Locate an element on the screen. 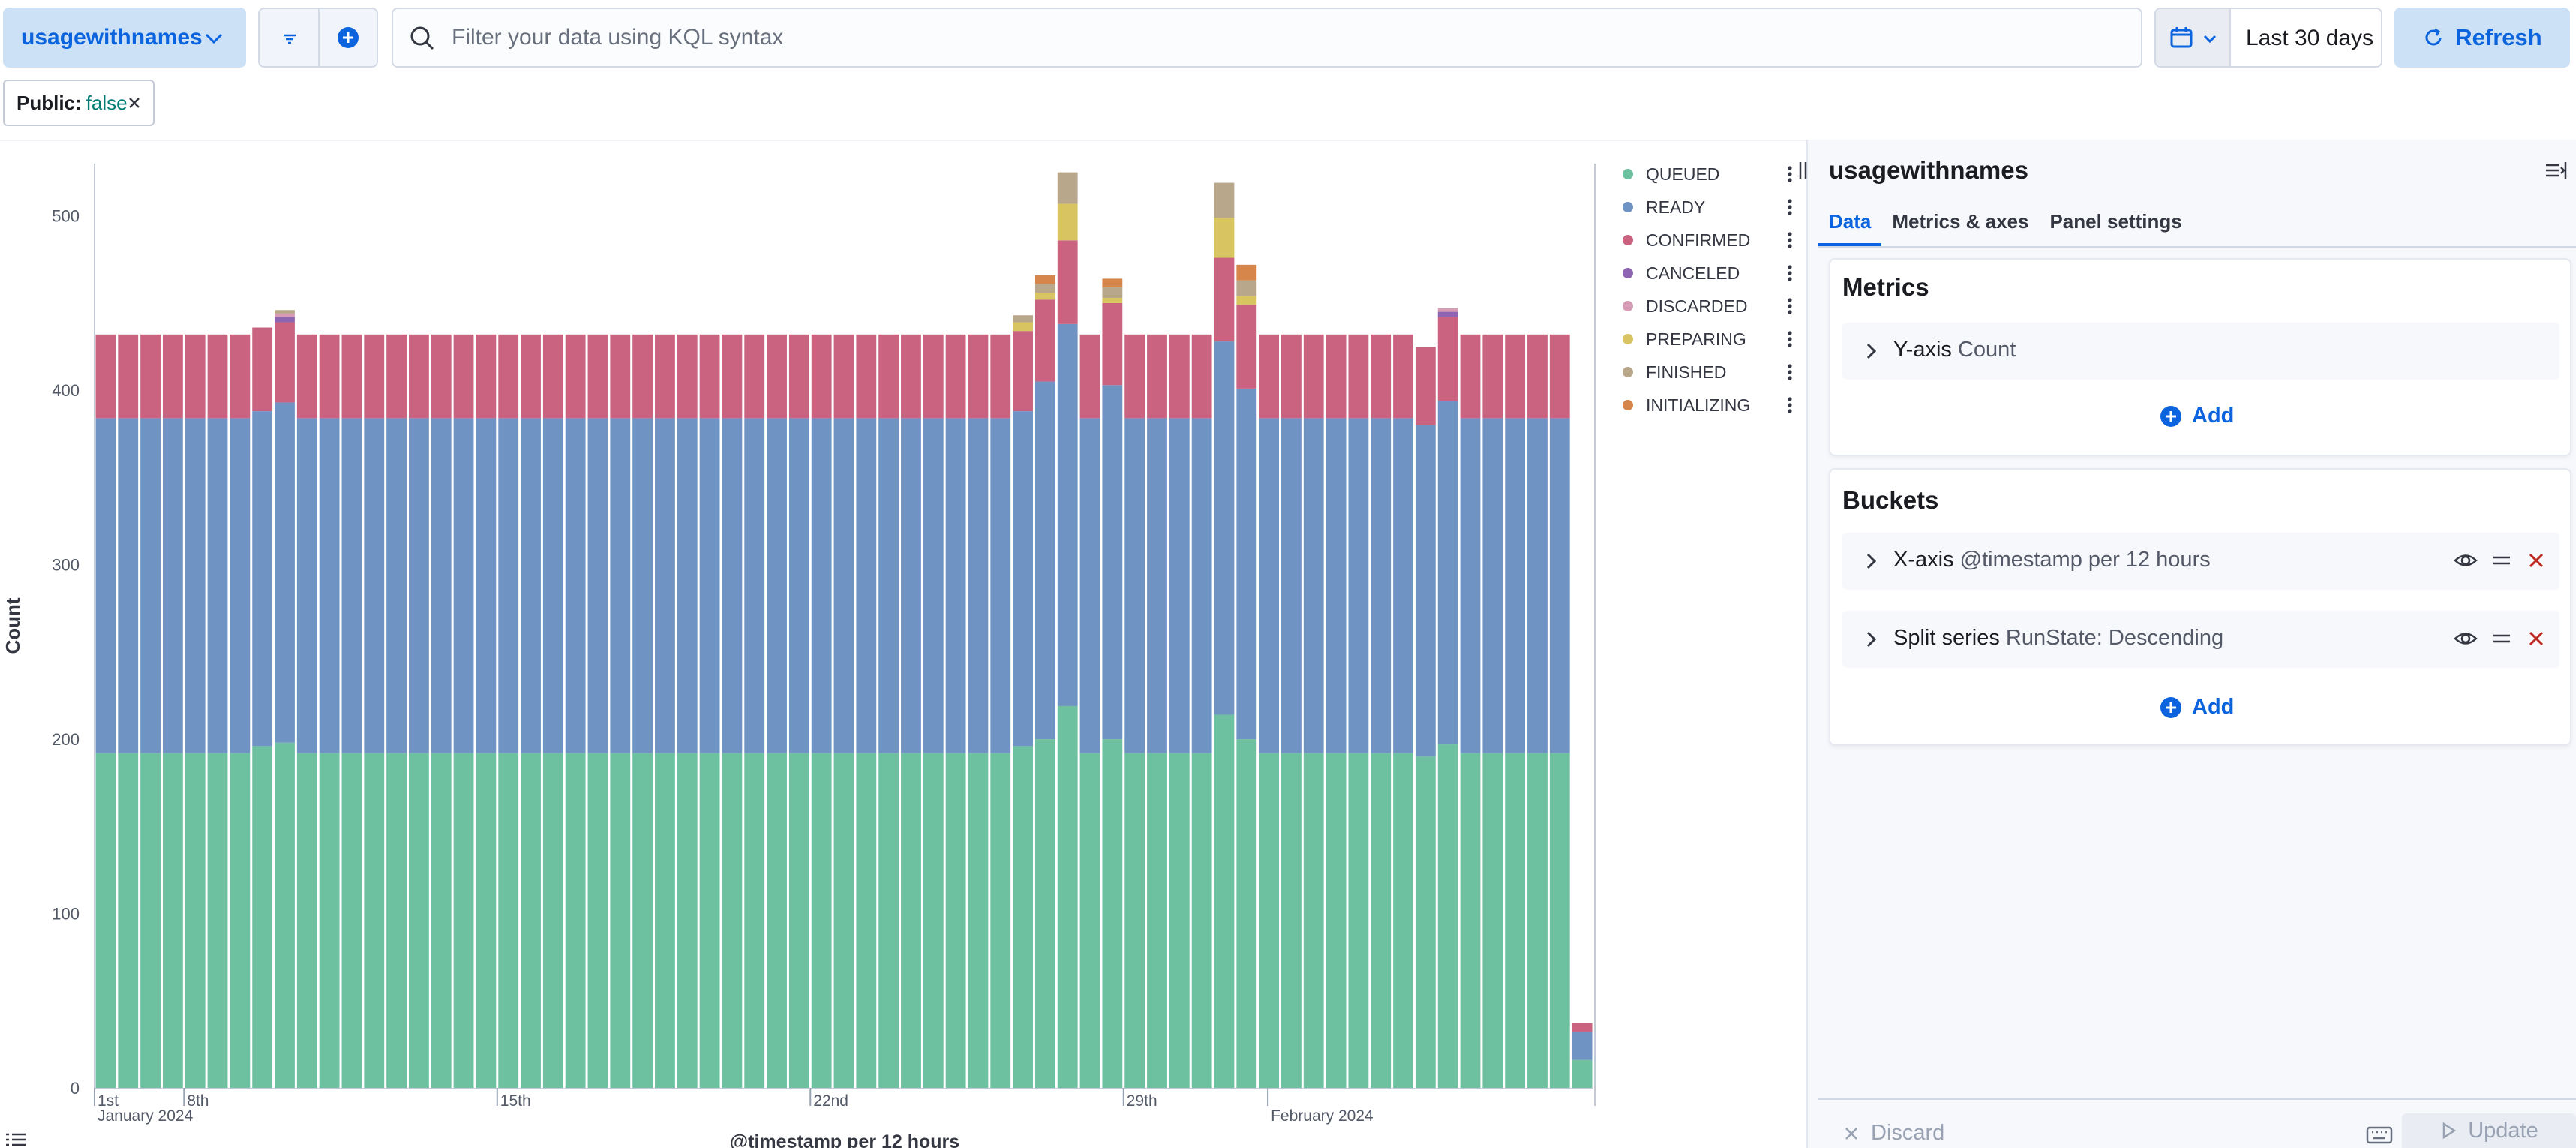  metric-y-axis-row: Y-axis Count is located at coordinates (2200, 351).